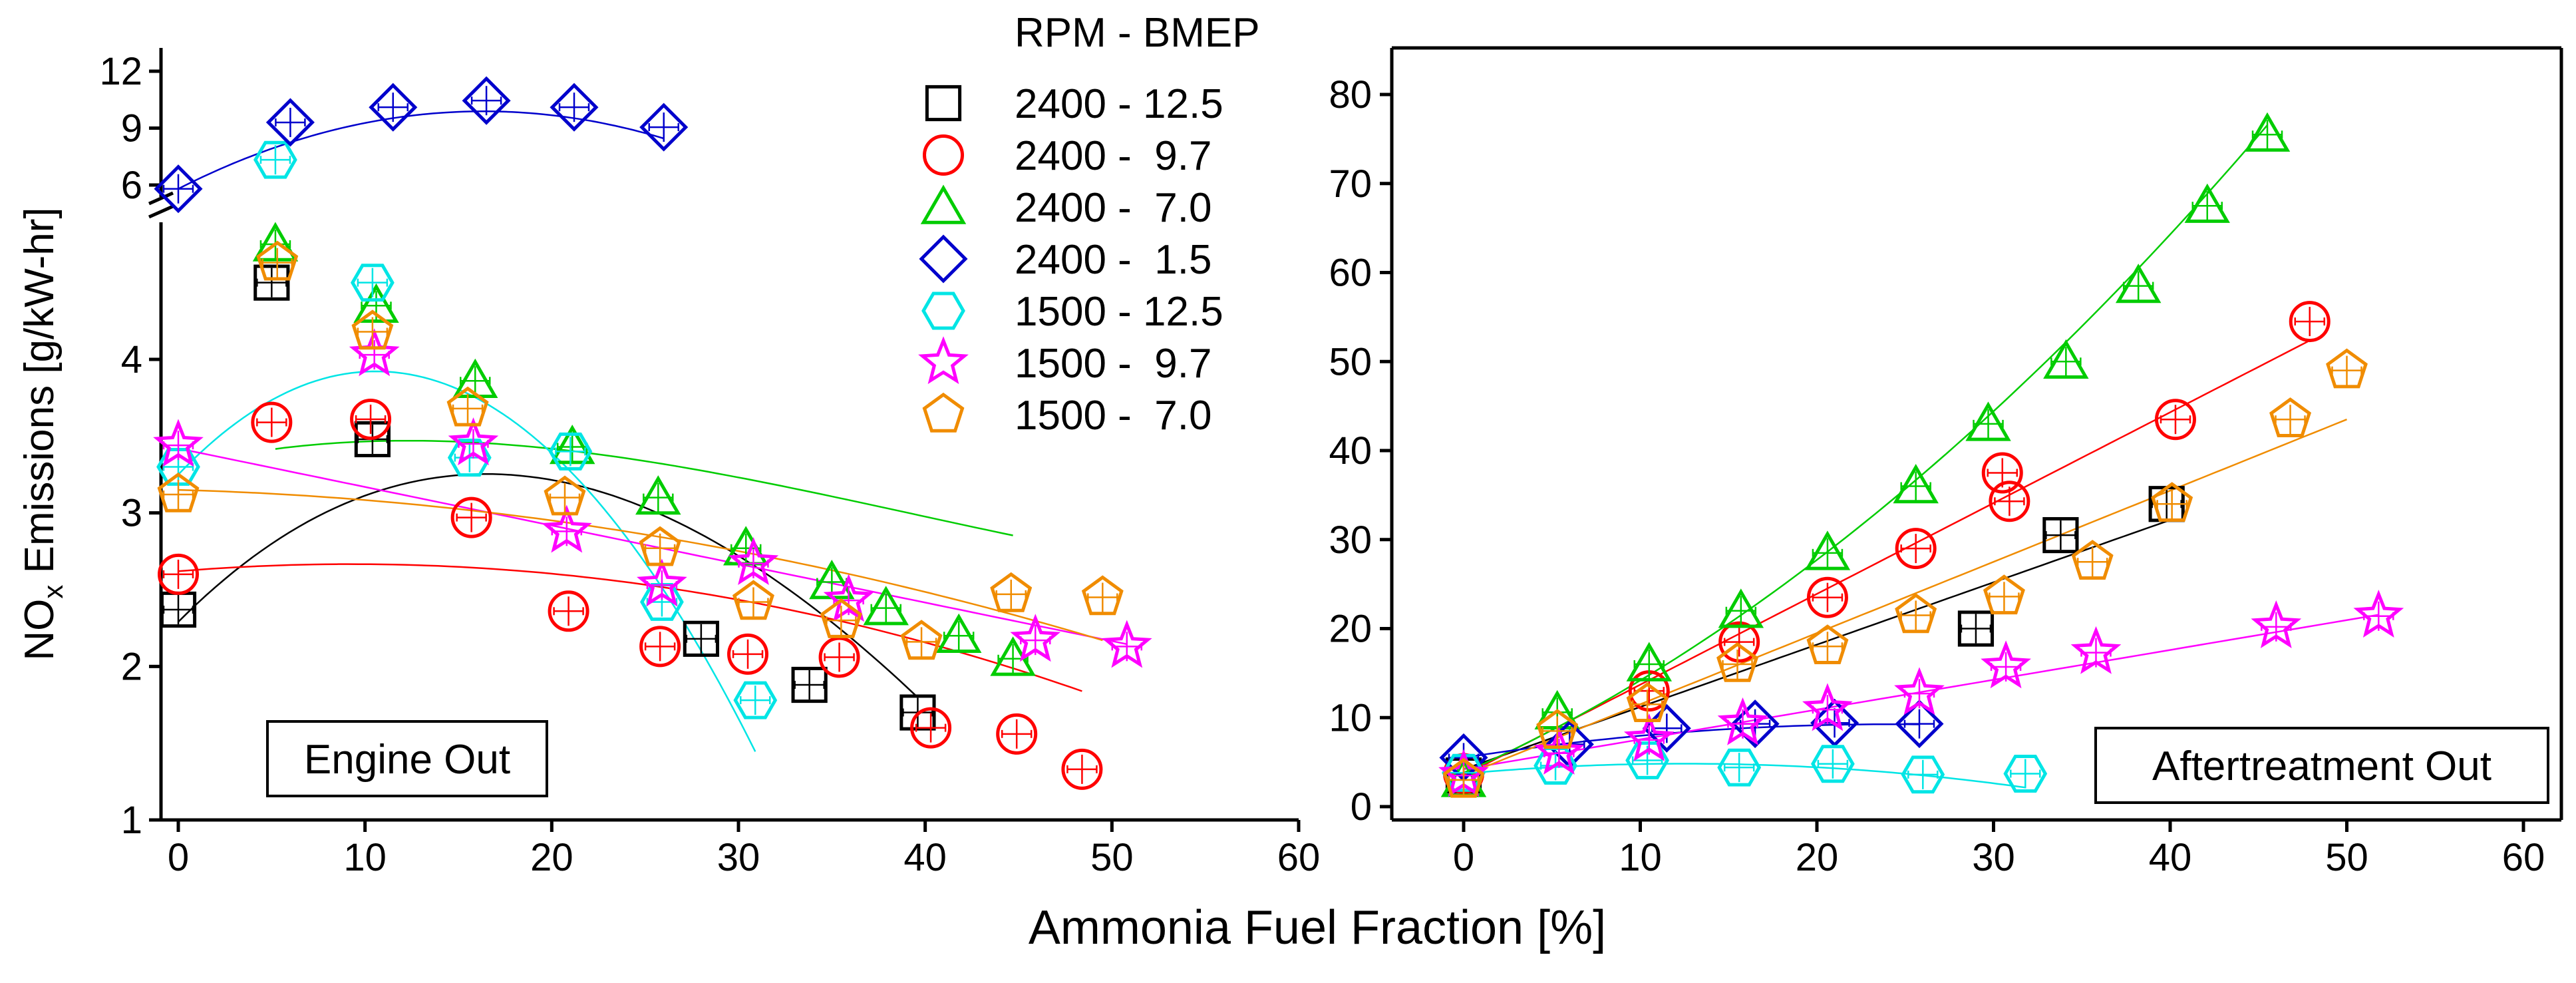 This screenshot has width=2576, height=983. I want to click on x-axis-label: Ammonia Fuel Fraction [%], so click(1317, 927).